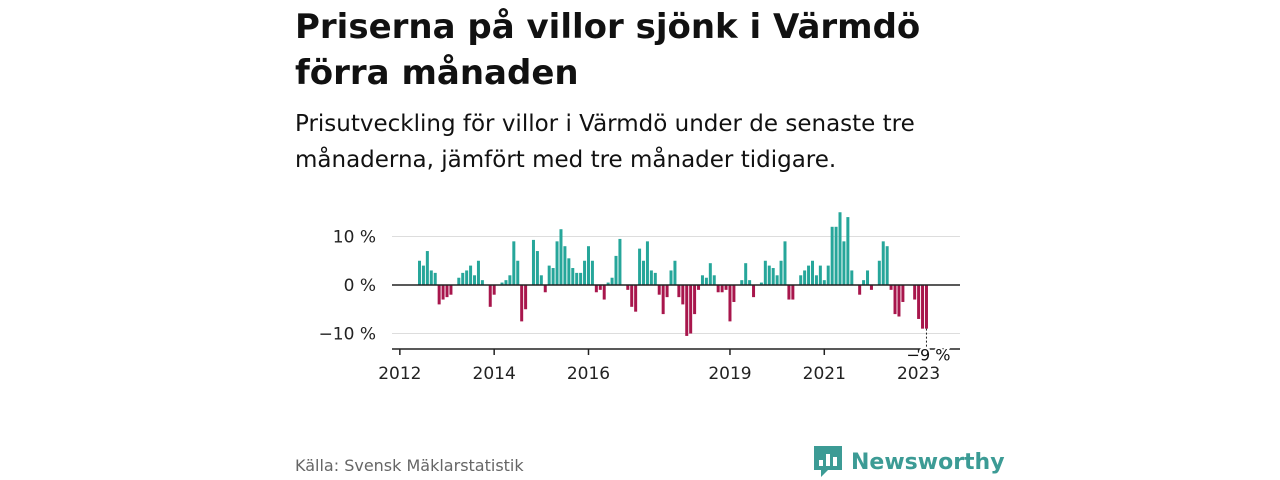  I want to click on brand-name: Newsworthy, so click(928, 462).